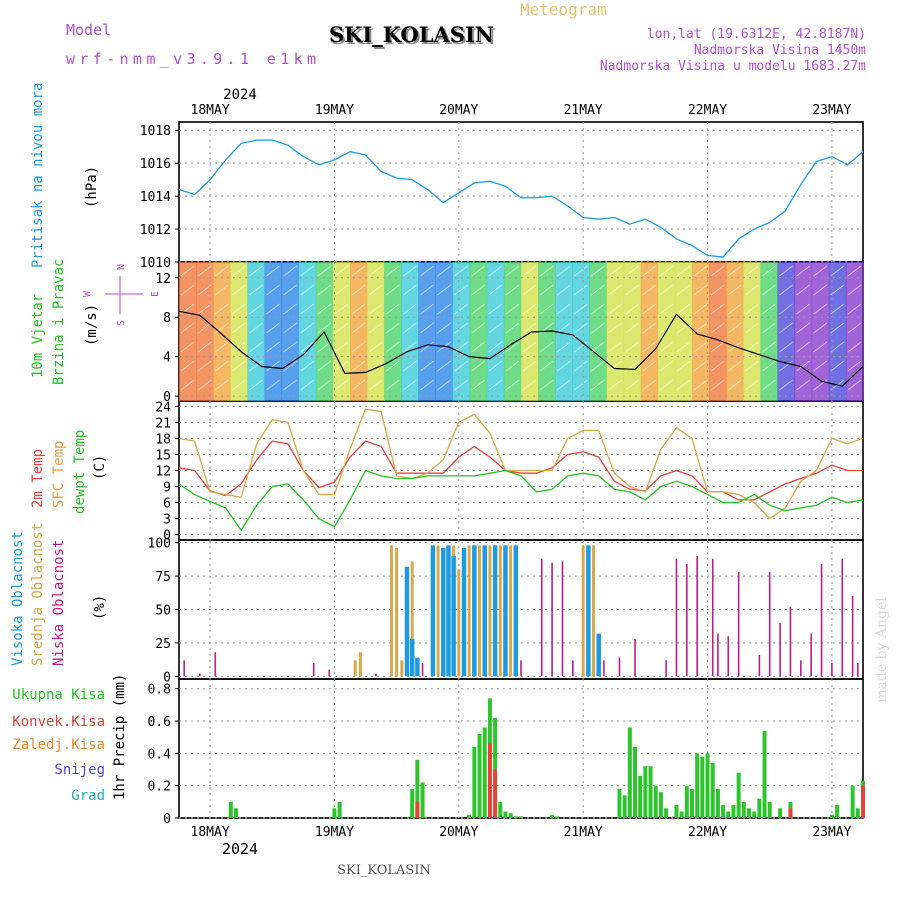 The height and width of the screenshot is (900, 900). Describe the element at coordinates (38, 478) in the screenshot. I see `svg-text: 2m Temp` at that location.